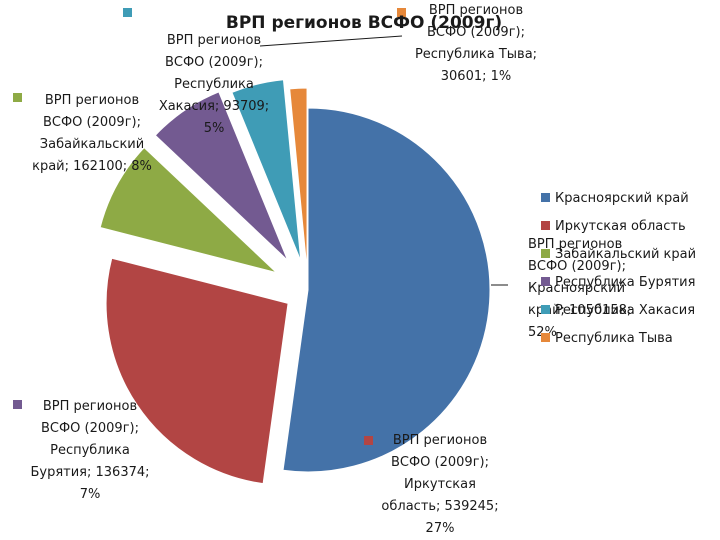  I want to click on pie-slice-республика-хакасия, so click(266, 170).